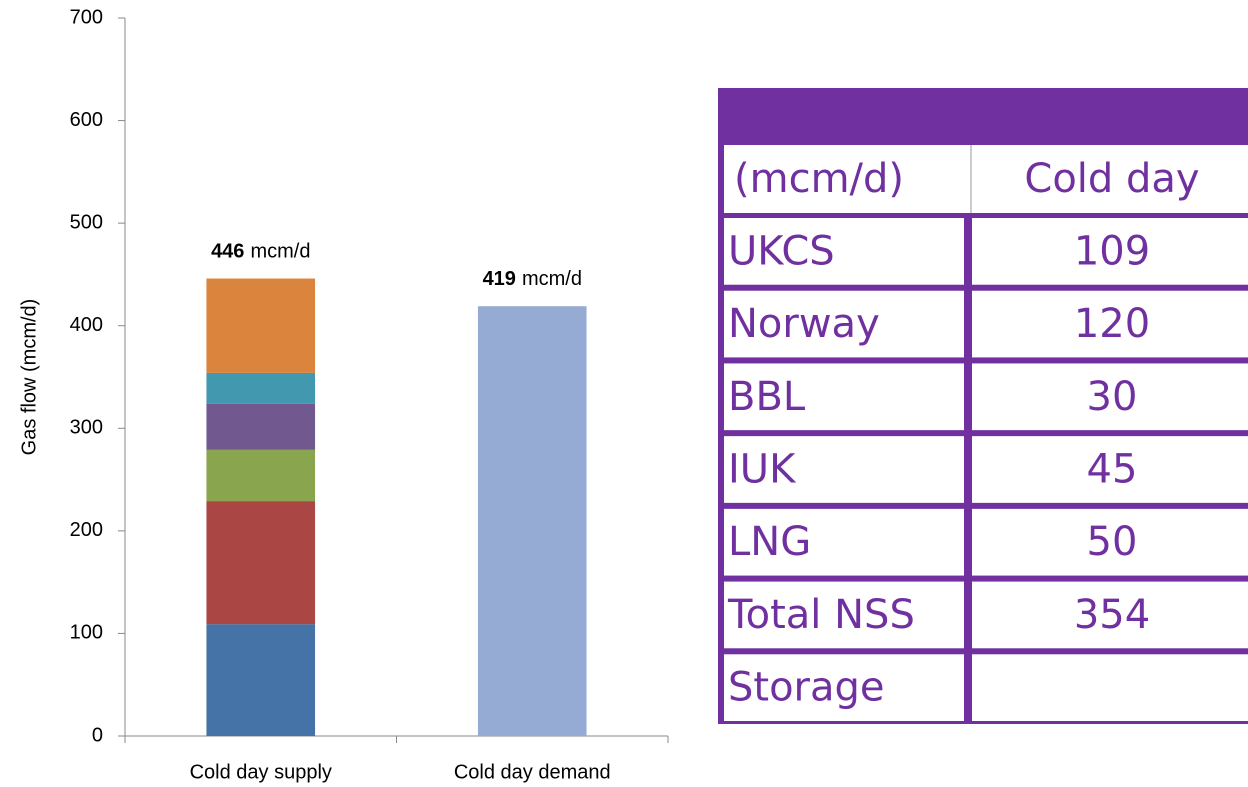 The image size is (1248, 787). What do you see at coordinates (86, 530) in the screenshot?
I see `y-tick-label: 200` at bounding box center [86, 530].